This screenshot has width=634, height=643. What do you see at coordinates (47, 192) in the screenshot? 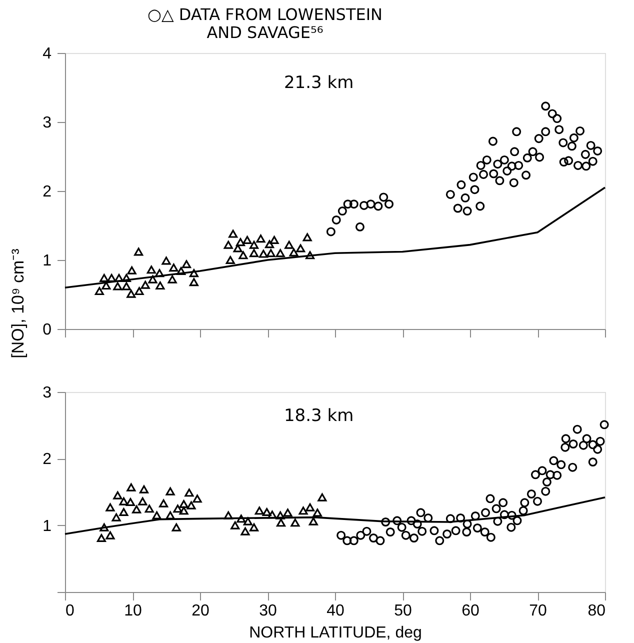
I see `y-tick-label: 2` at bounding box center [47, 192].